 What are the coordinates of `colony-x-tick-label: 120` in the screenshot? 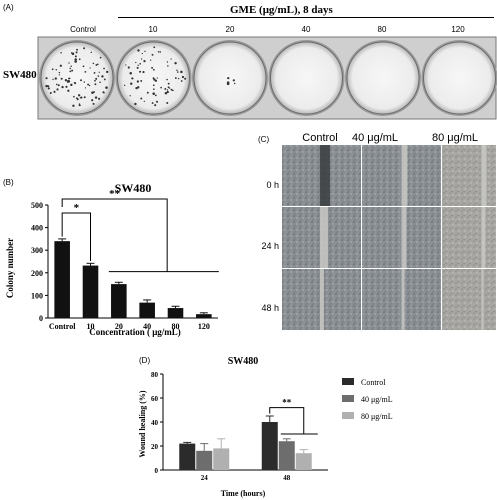 It's located at (204, 326).